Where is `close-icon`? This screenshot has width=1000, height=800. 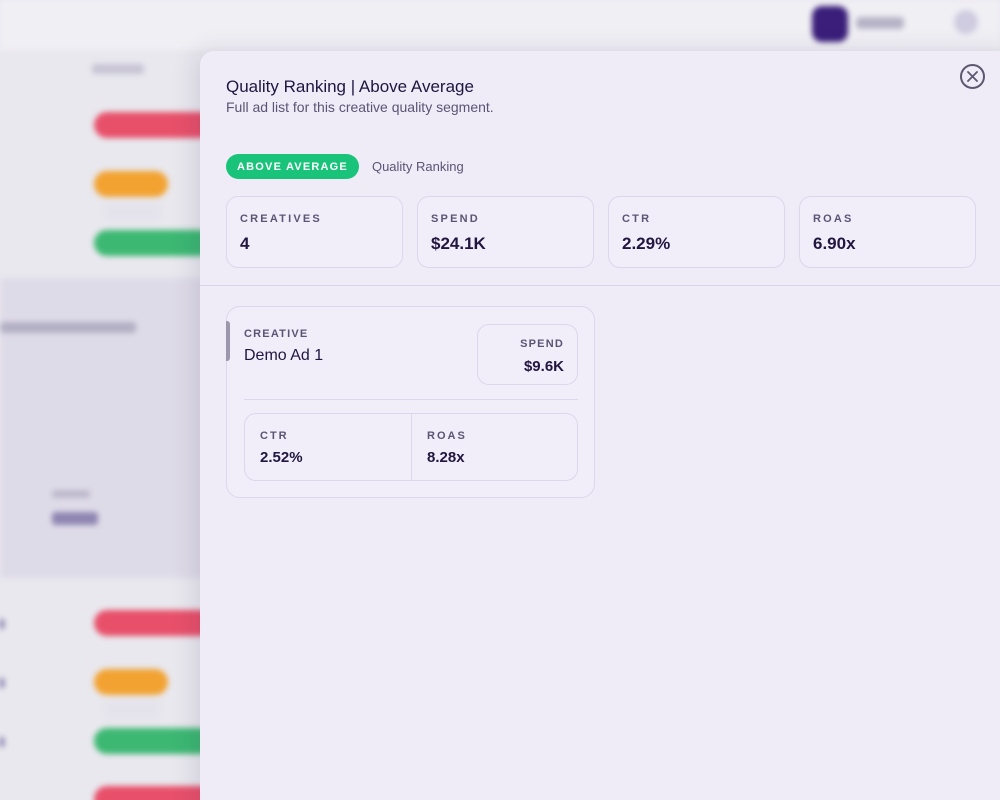 close-icon is located at coordinates (972, 76).